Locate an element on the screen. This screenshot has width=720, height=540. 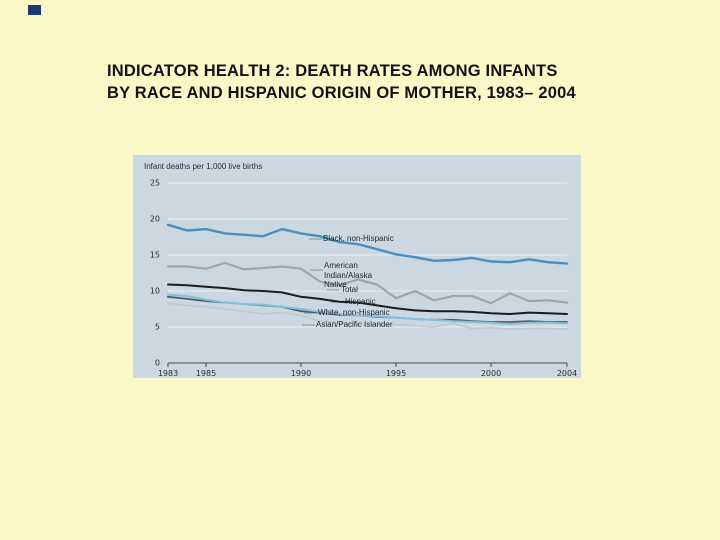
series-label-hispanic: Hispanic is located at coordinates (360, 301).